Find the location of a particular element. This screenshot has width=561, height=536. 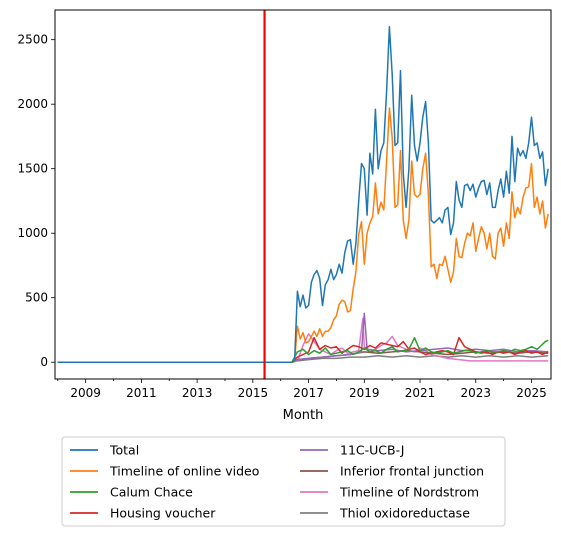

series-line-timeline-of-nordstrom is located at coordinates (303, 340).